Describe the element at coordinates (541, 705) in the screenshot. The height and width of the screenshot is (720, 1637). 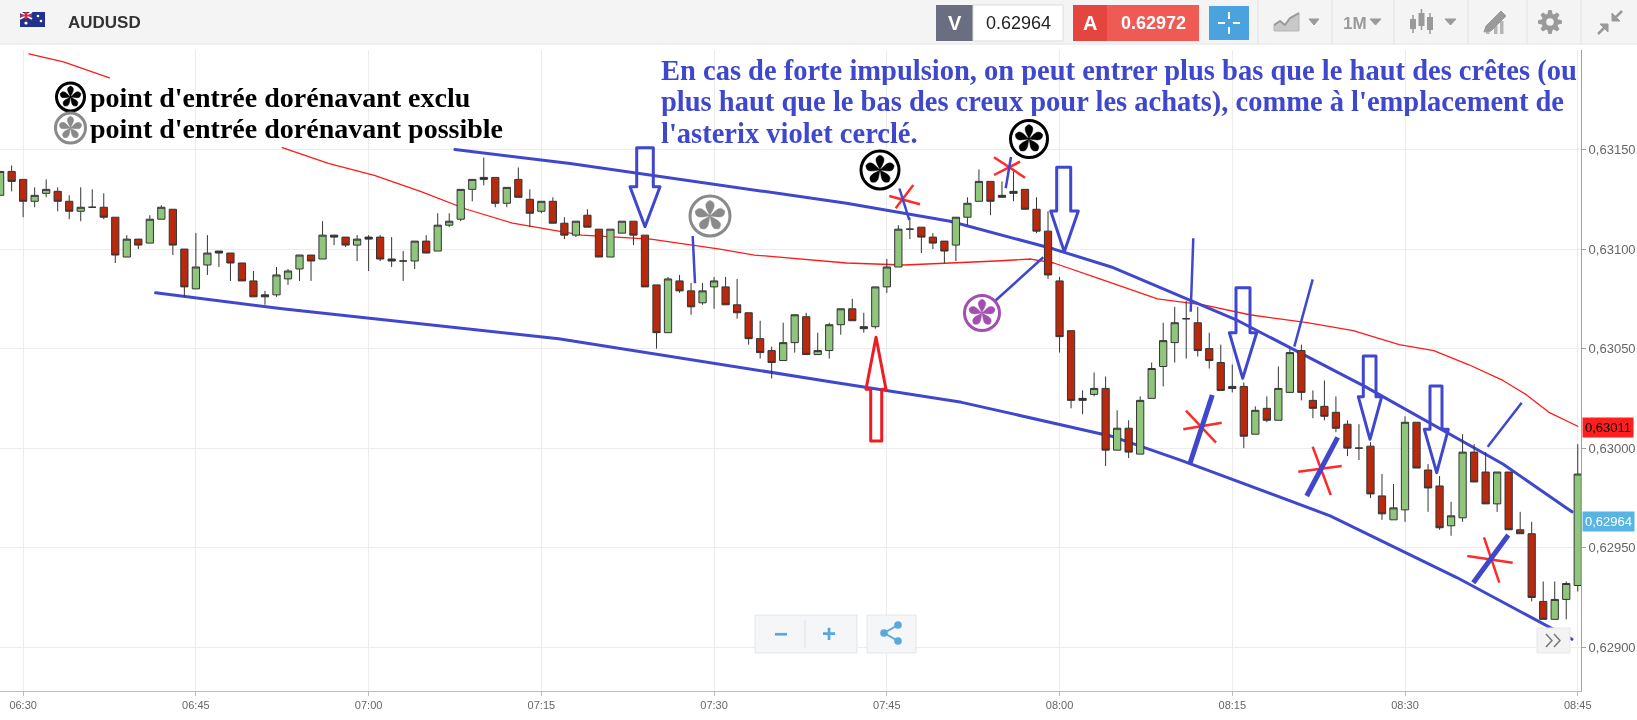
I see `x-tick-label: 07:15` at that location.